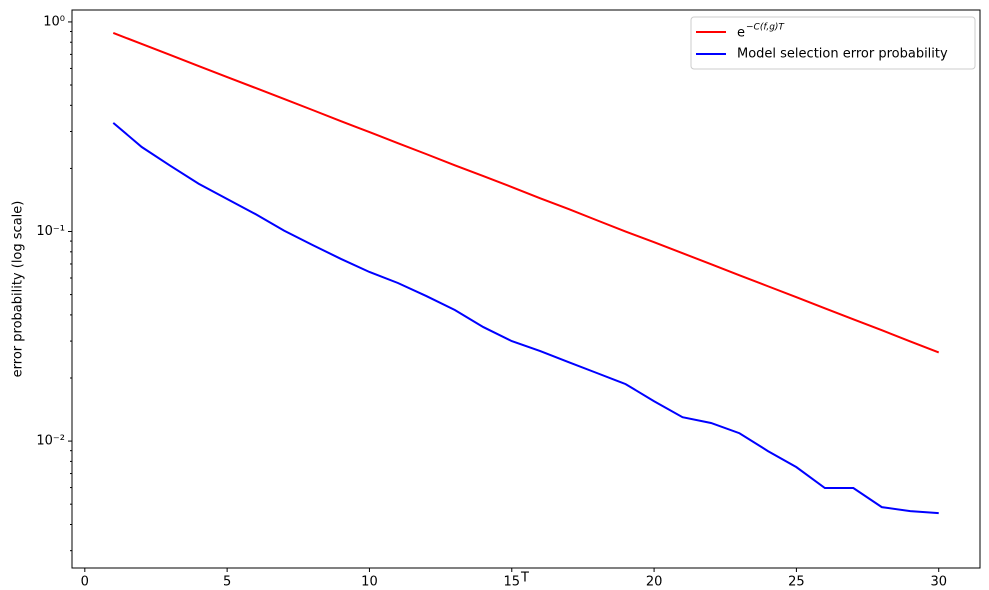 The image size is (989, 590). What do you see at coordinates (18, 289) in the screenshot?
I see `y-axis-label: error probability (log scale)` at bounding box center [18, 289].